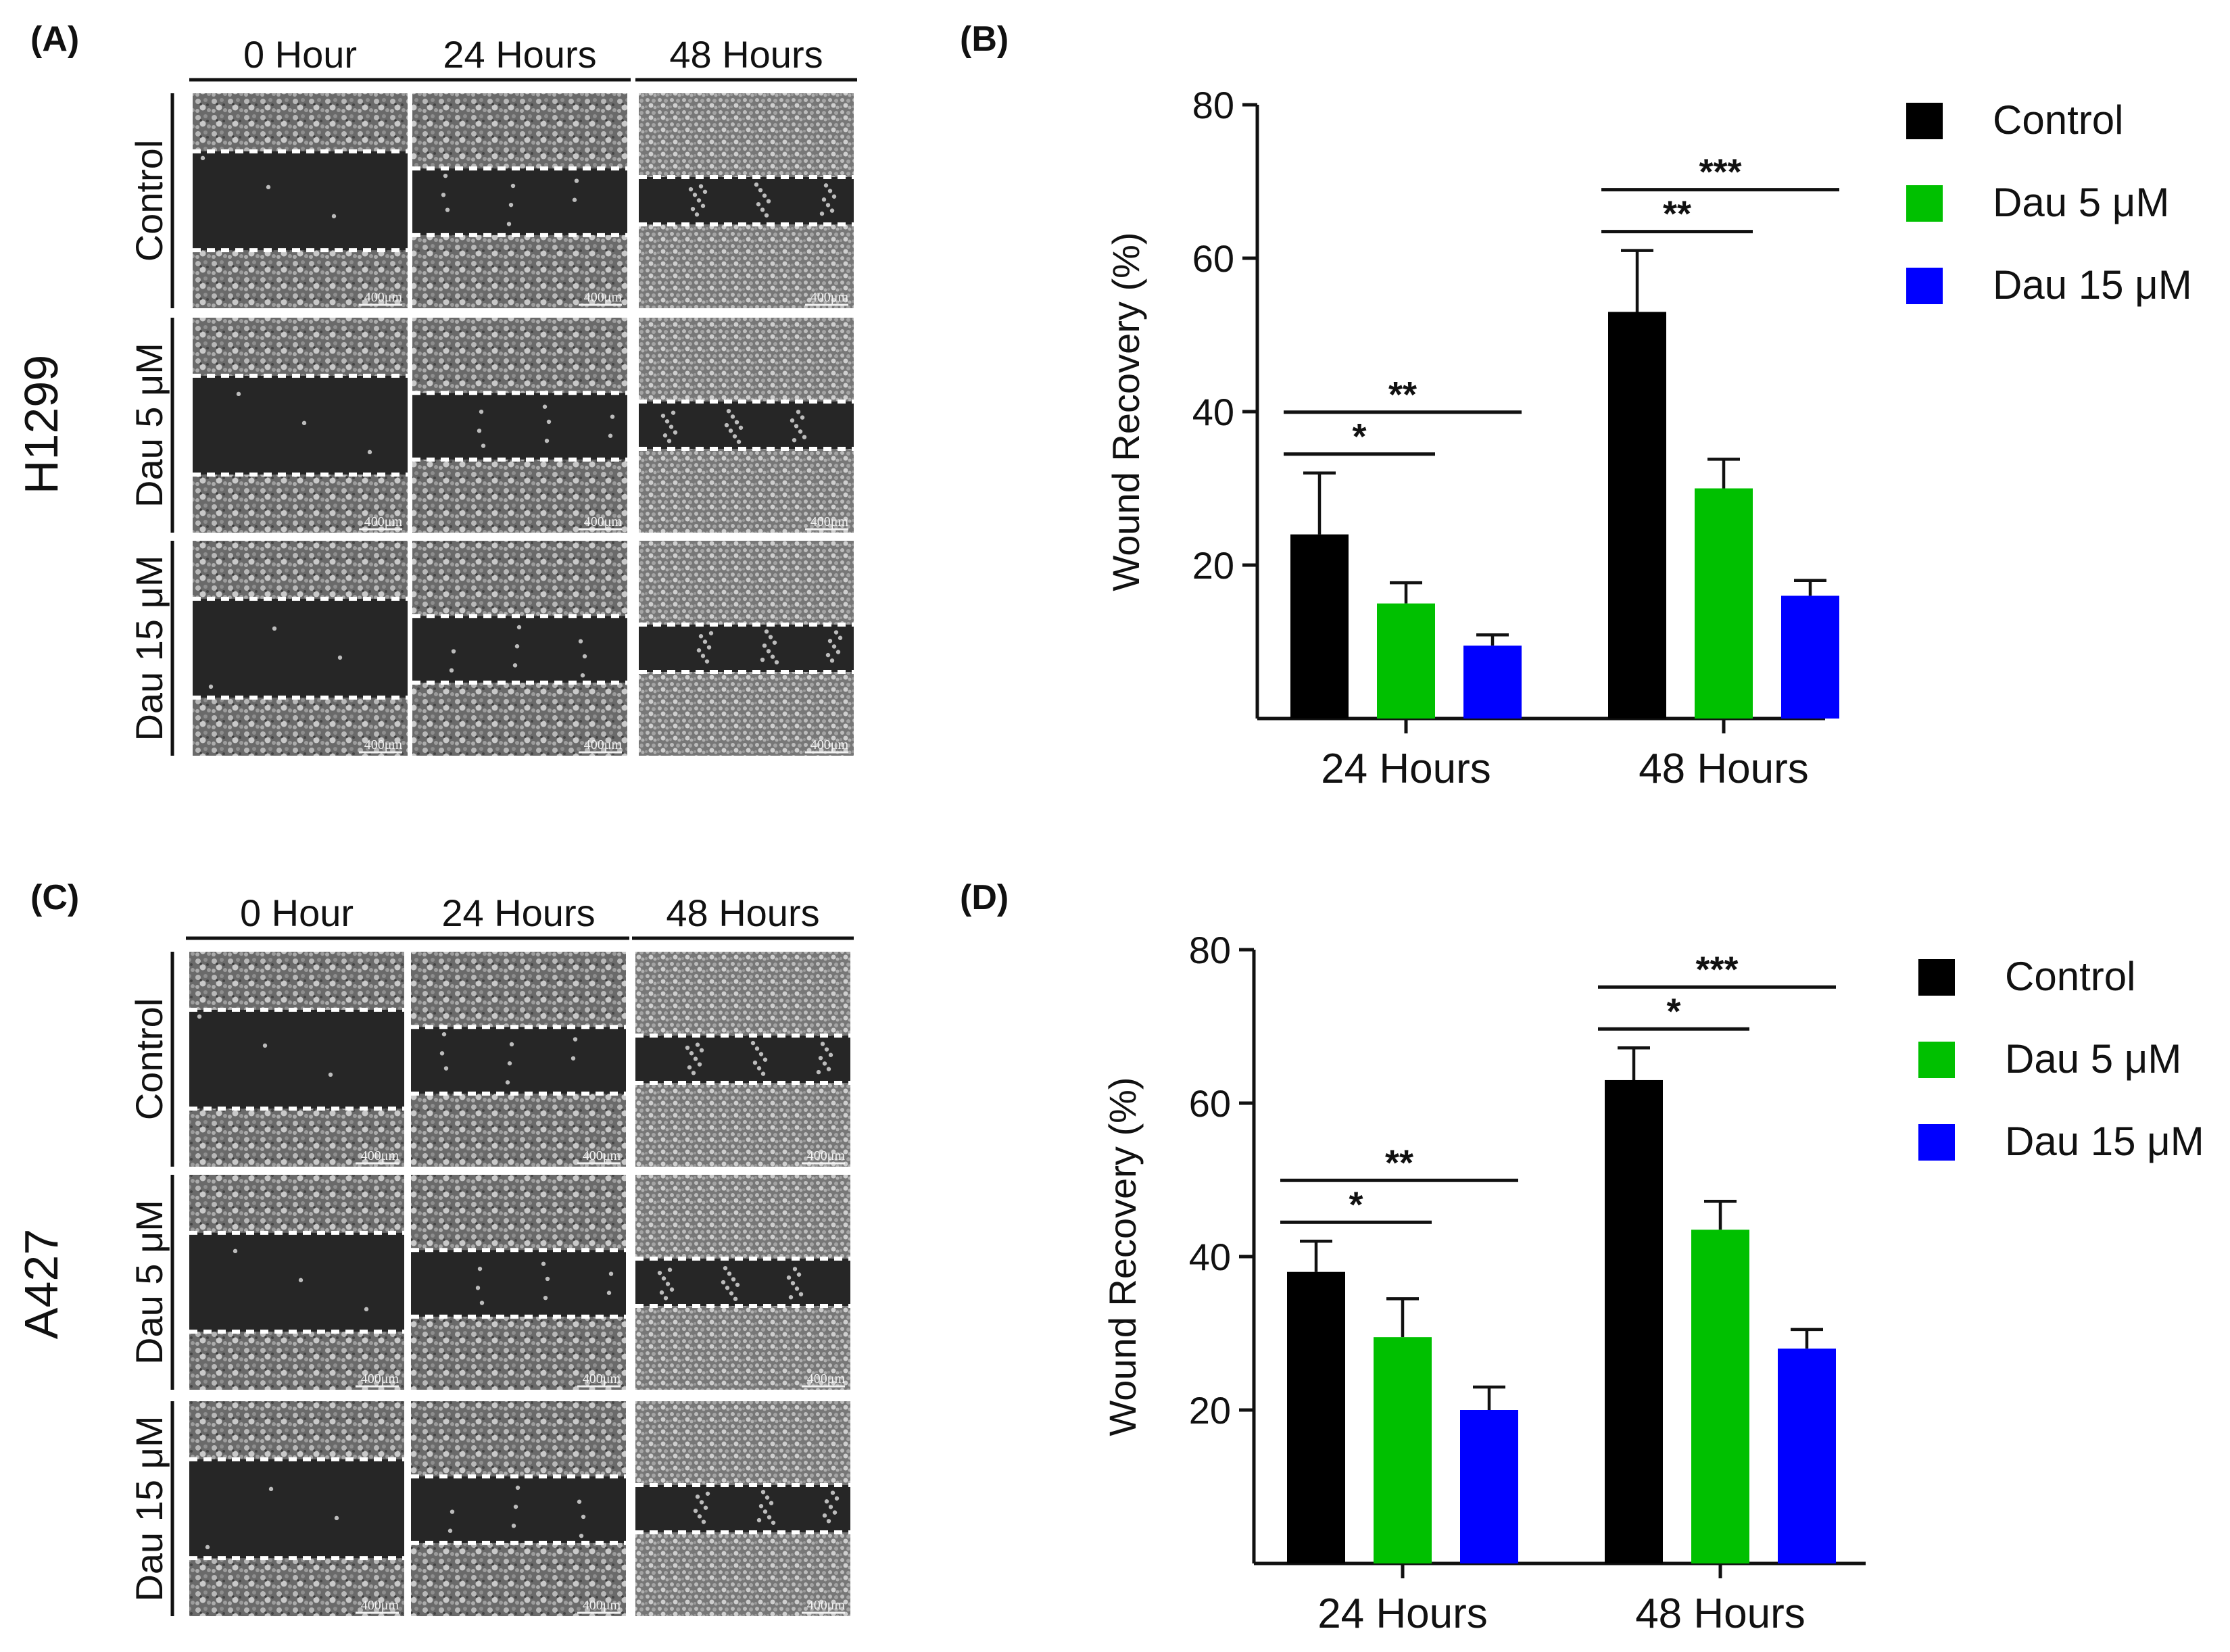 The width and height of the screenshot is (2230, 1652). I want to click on panel-label-c: (C), so click(54, 897).